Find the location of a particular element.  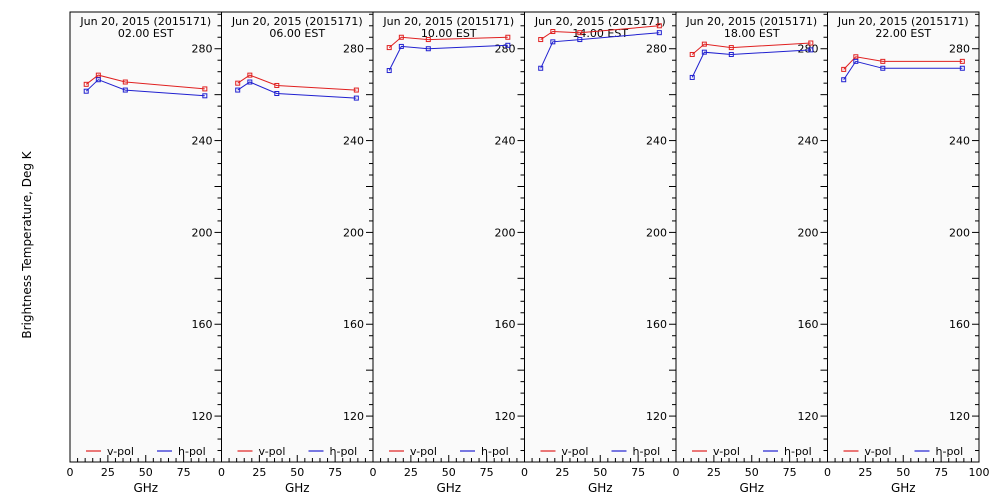

panel-subtitle: 06.00 EST is located at coordinates (297, 33).